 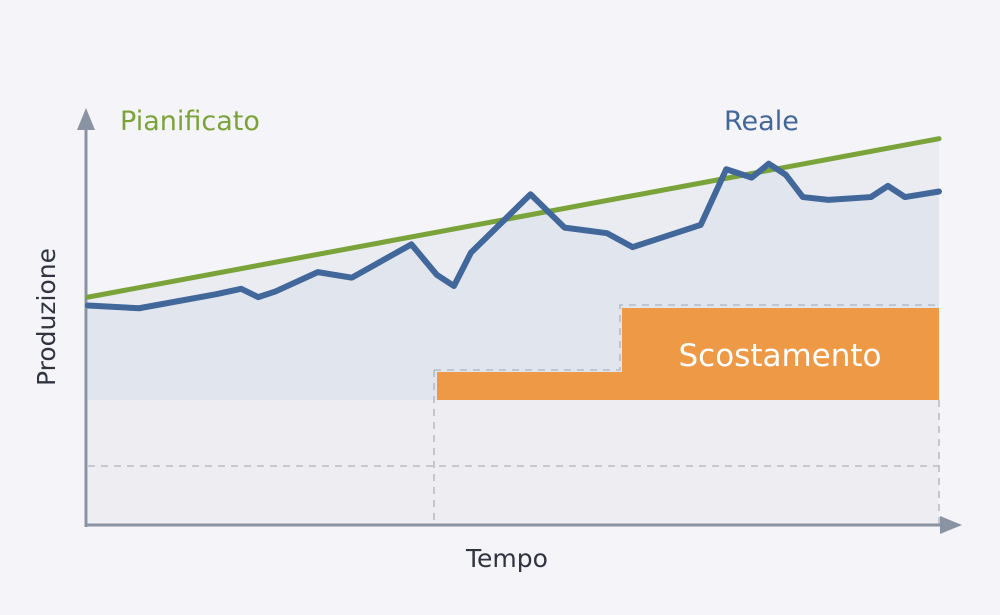 I want to click on dashed-step-outline, so click(x=686, y=337).